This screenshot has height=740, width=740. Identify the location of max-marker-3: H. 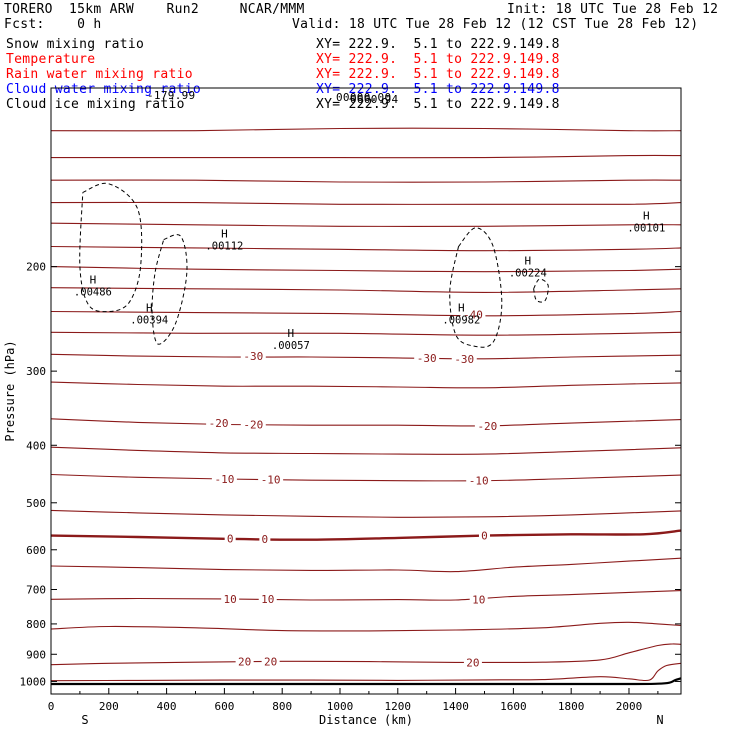
(291, 333).